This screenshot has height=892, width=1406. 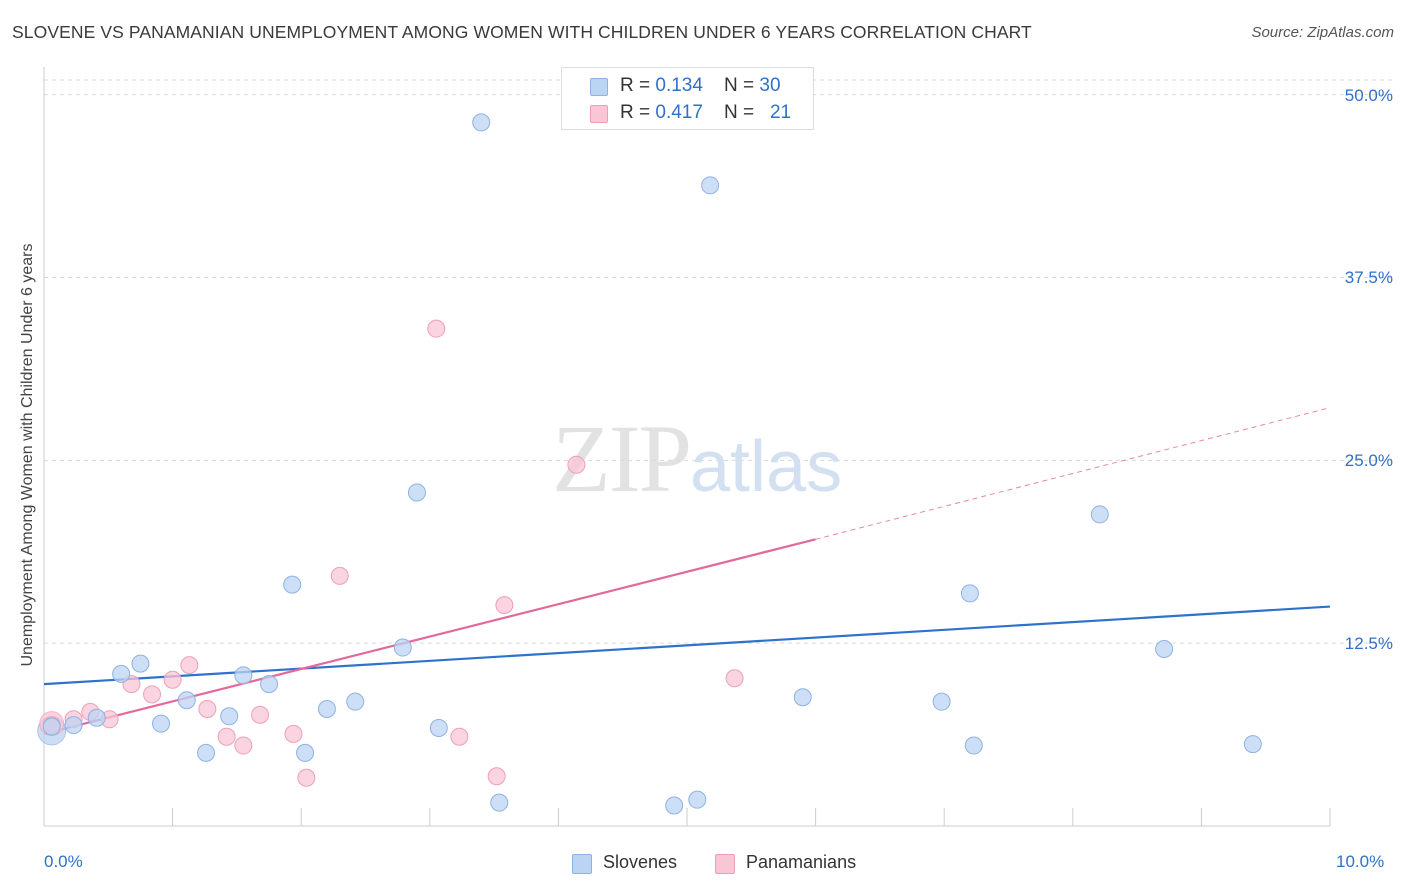 What do you see at coordinates (63, 861) in the screenshot?
I see `x-tick-min: 0.0%` at bounding box center [63, 861].